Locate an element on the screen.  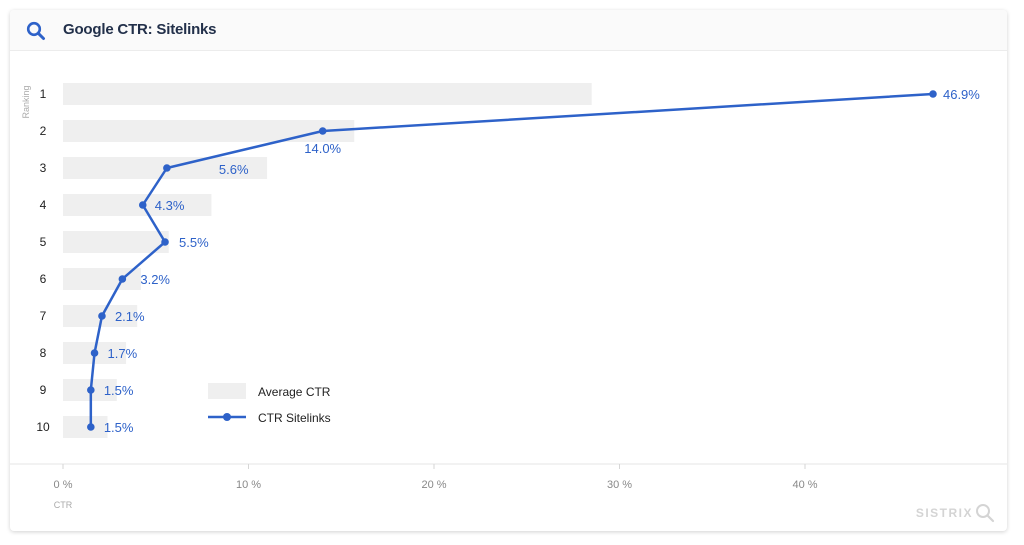
x-tick-label: 40 % is located at coordinates (804, 485).